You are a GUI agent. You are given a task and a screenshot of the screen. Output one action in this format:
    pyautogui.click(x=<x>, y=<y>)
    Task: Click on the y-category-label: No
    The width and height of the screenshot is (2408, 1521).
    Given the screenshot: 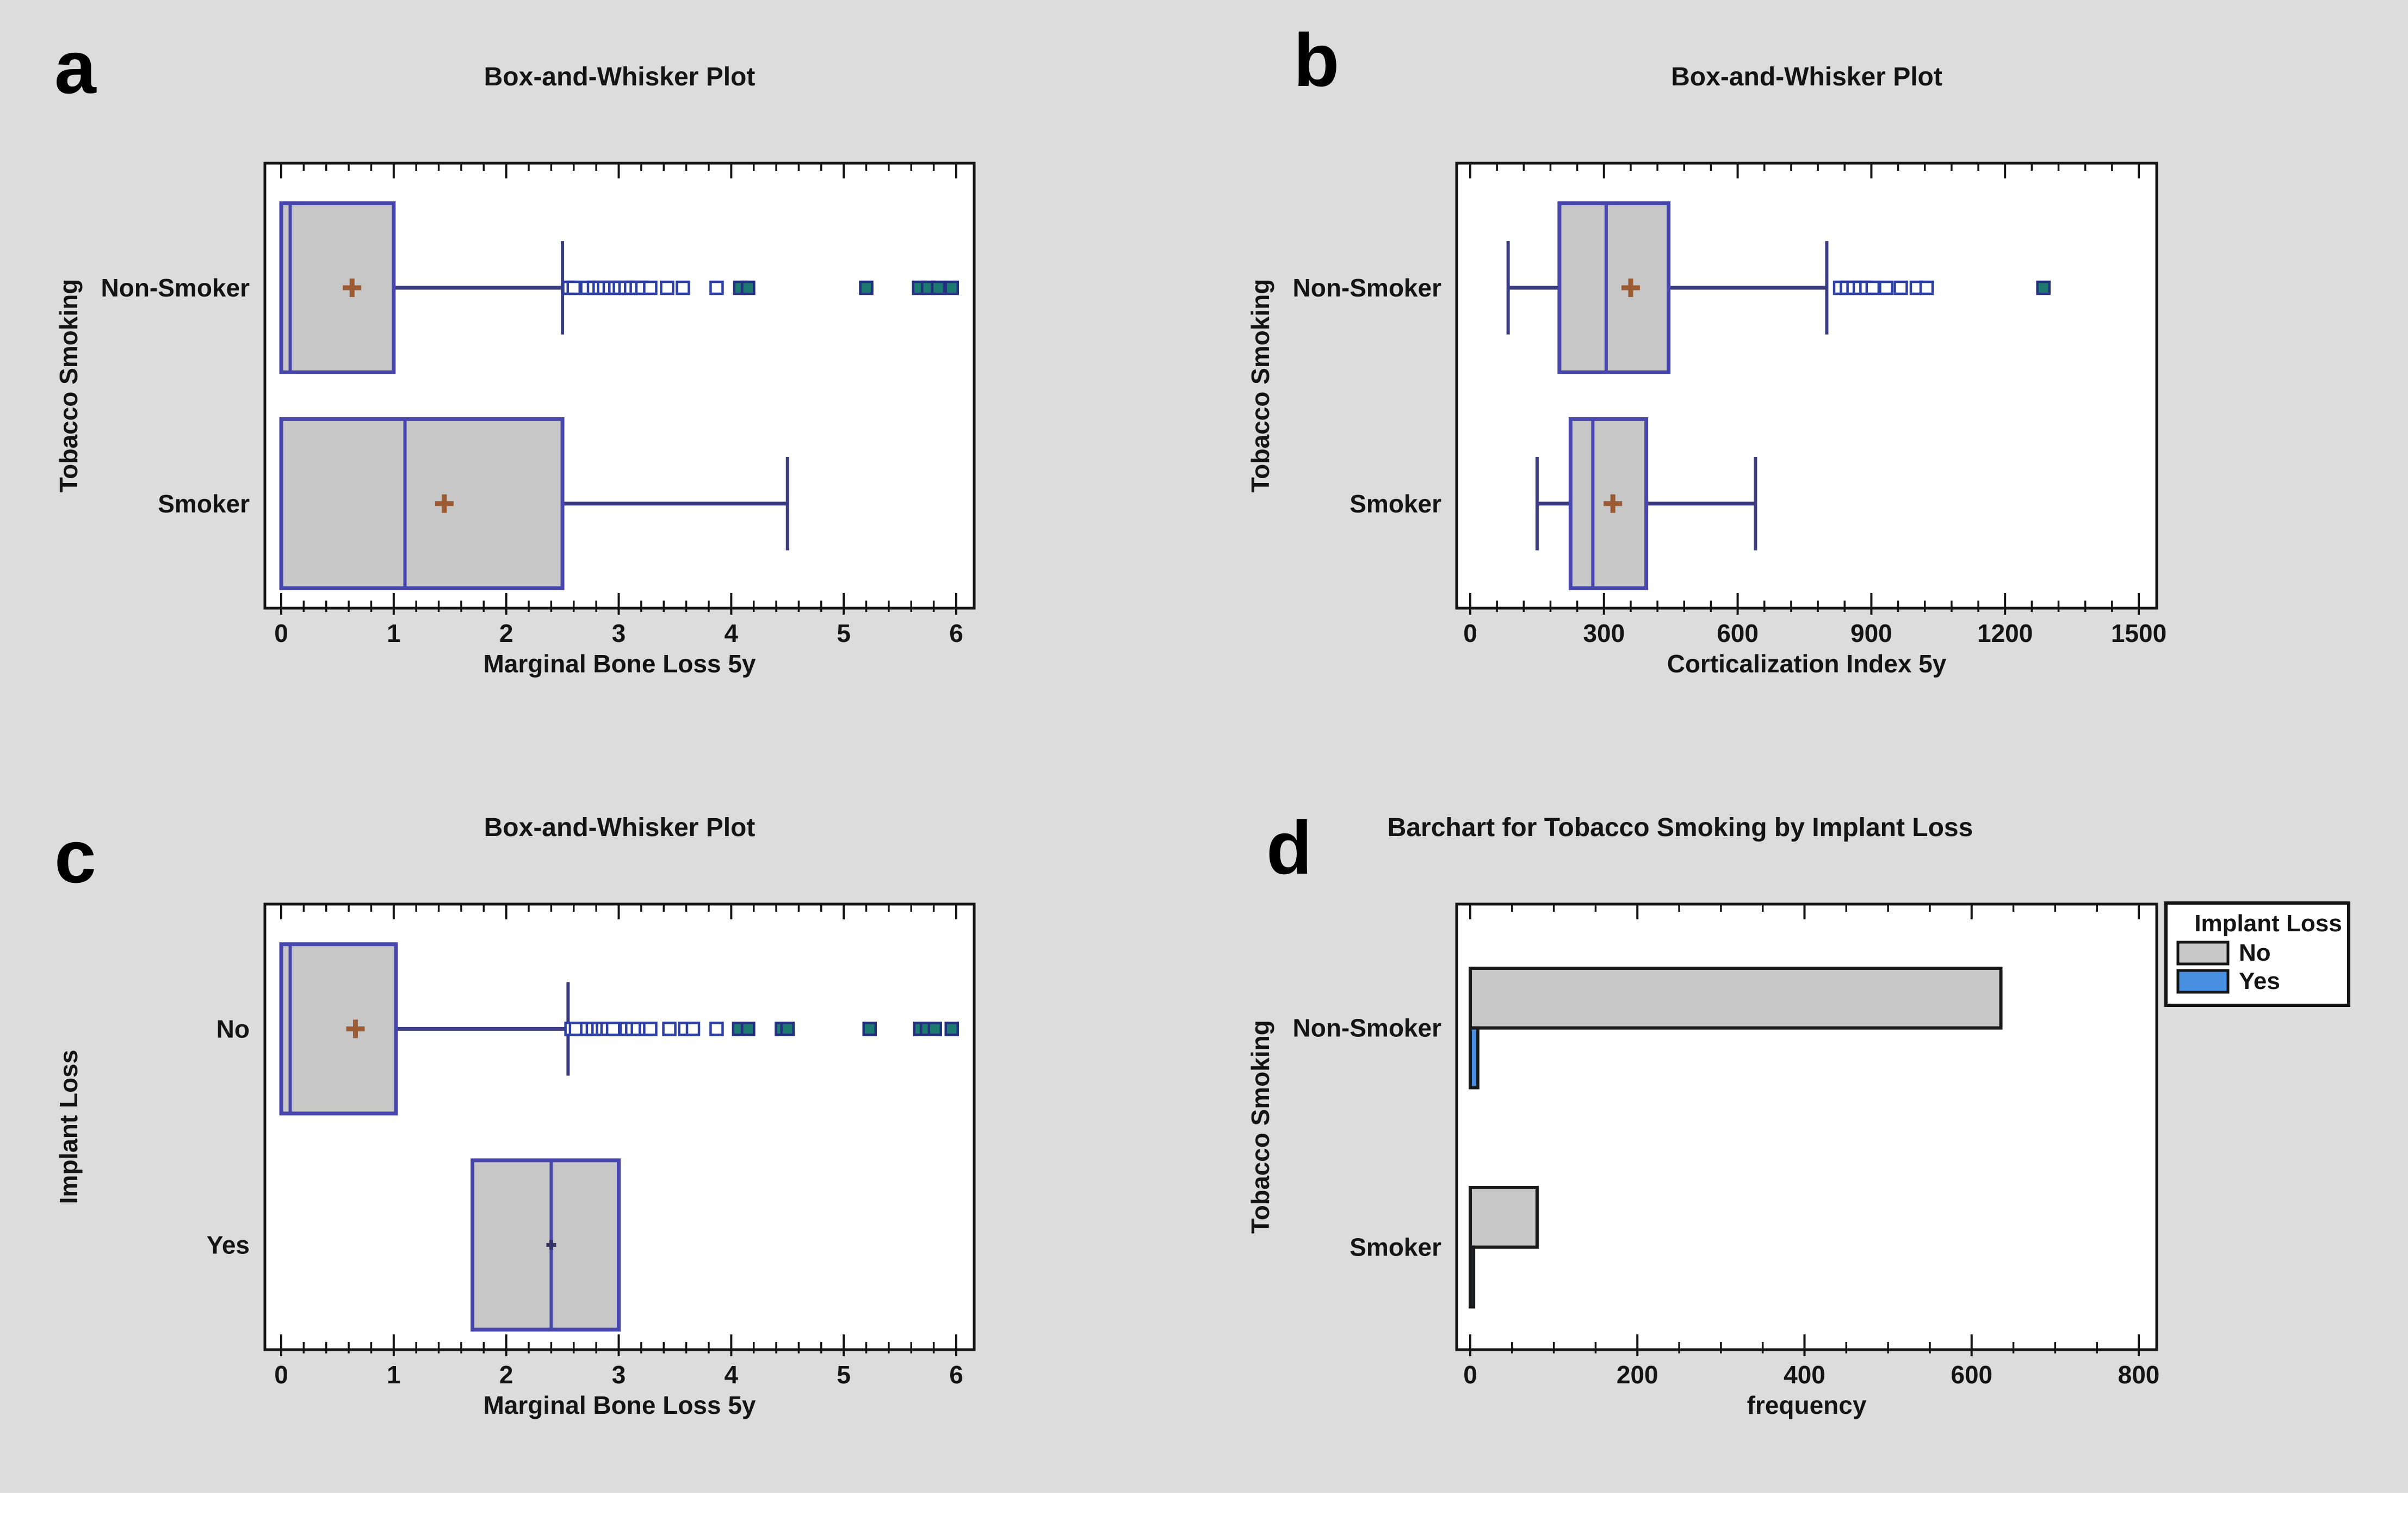 What is the action you would take?
    pyautogui.click(x=233, y=1029)
    